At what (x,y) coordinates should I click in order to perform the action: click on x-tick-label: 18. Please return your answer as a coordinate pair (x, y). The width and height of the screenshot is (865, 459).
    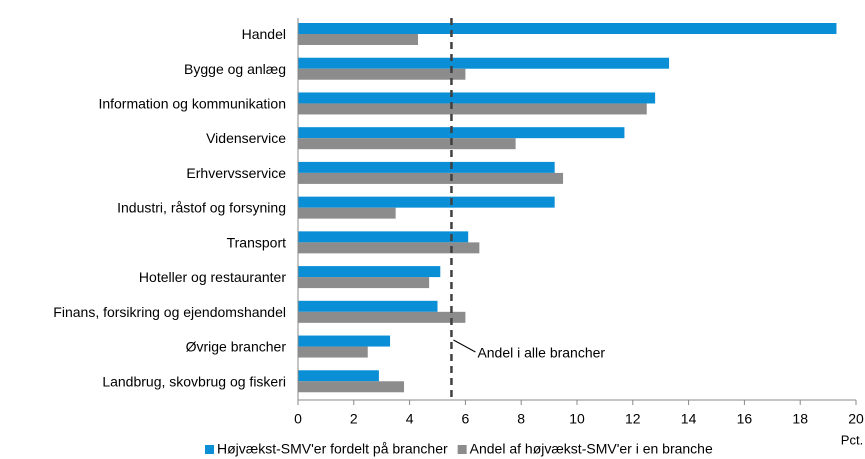
    Looking at the image, I should click on (800, 419).